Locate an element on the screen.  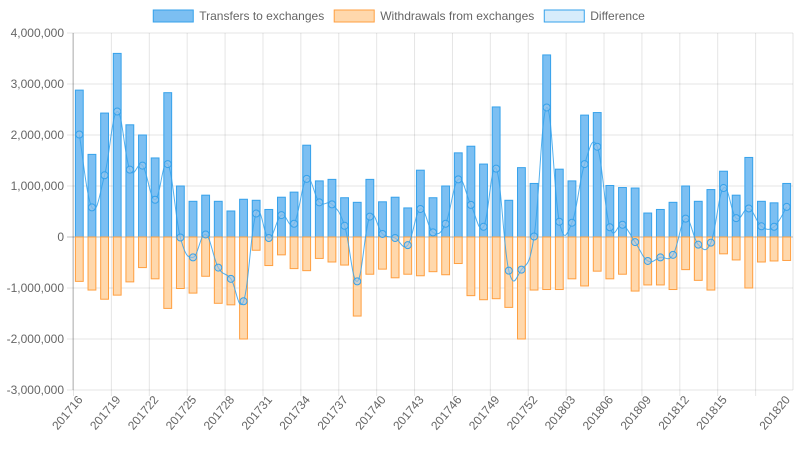
legend-label: Transfers to exchanges is located at coordinates (261, 16).